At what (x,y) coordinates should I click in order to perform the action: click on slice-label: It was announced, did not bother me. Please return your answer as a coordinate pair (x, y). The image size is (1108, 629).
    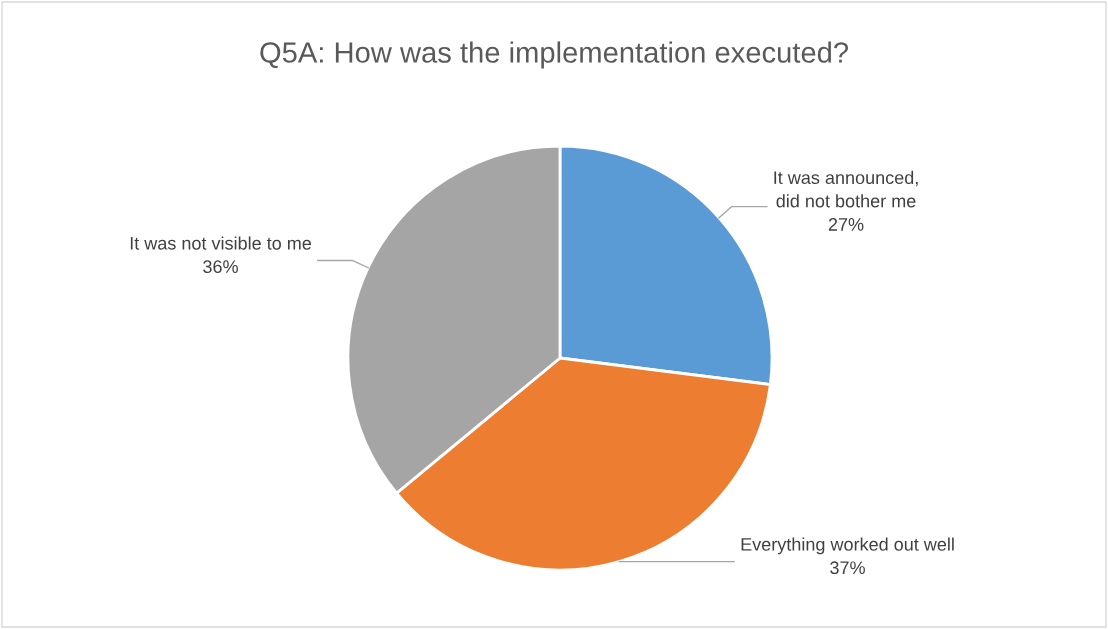
    Looking at the image, I should click on (846, 189).